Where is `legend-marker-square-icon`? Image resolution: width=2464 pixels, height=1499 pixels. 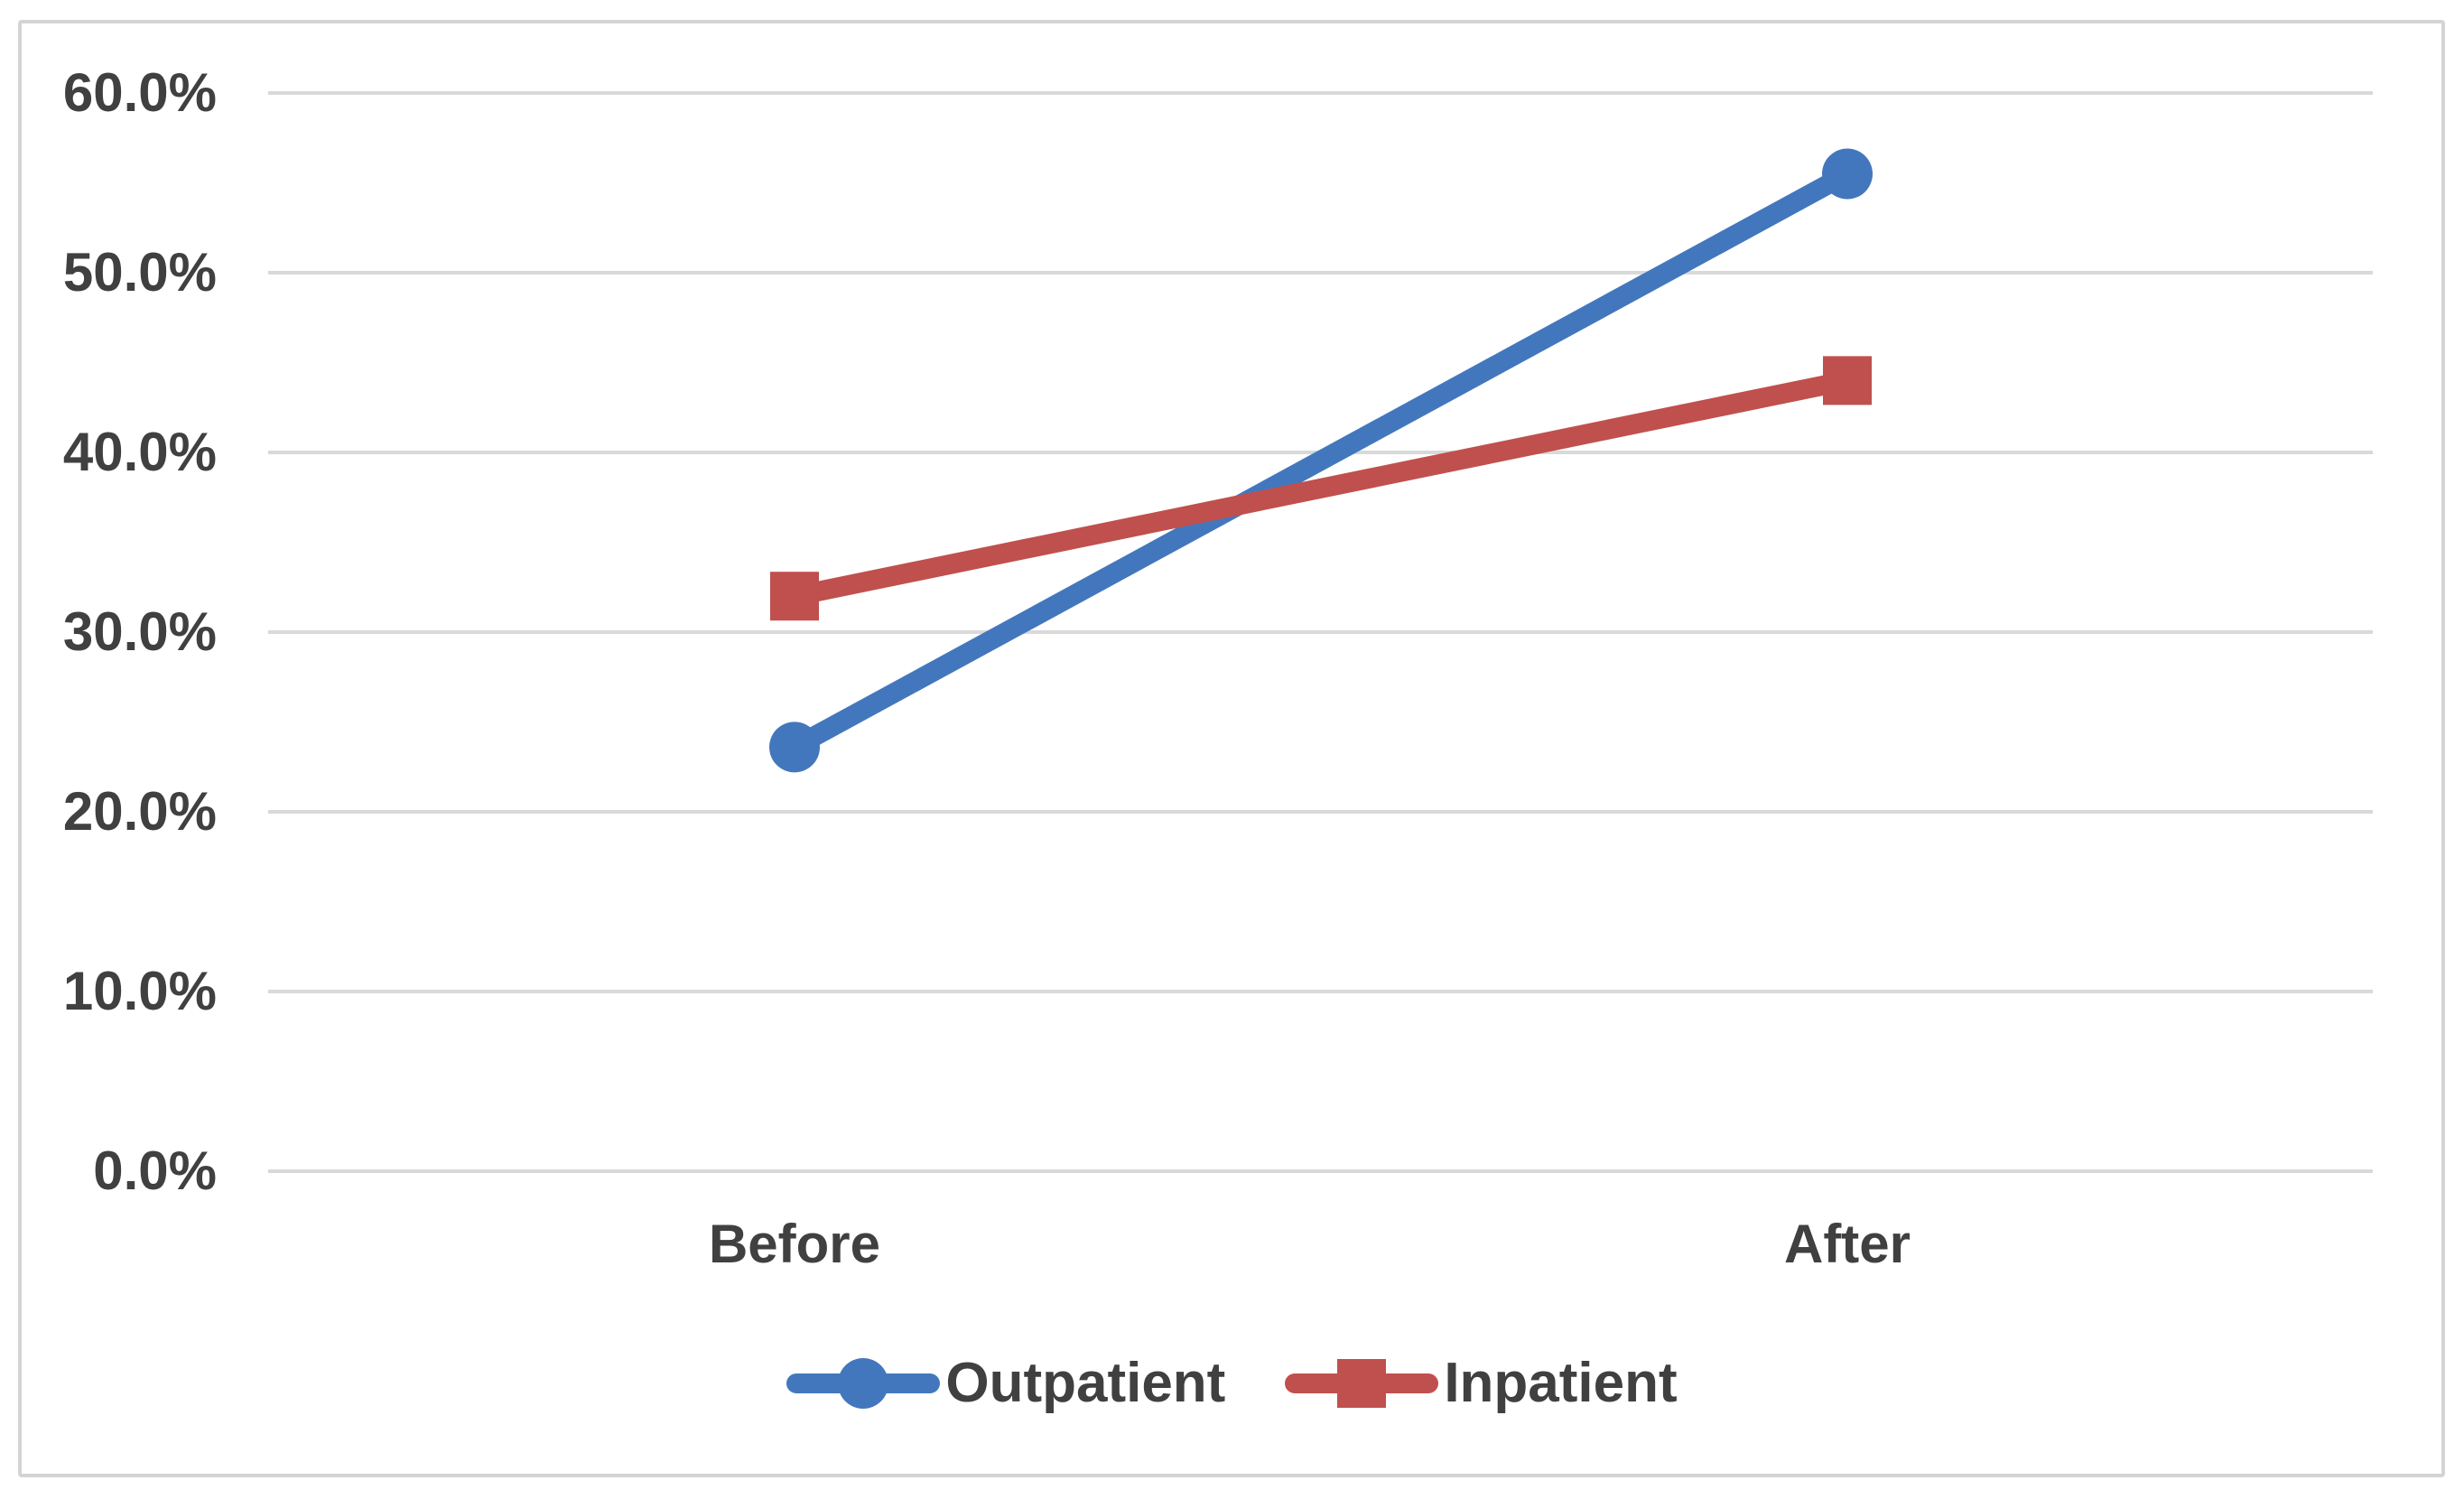
legend-marker-square-icon is located at coordinates (1362, 1383).